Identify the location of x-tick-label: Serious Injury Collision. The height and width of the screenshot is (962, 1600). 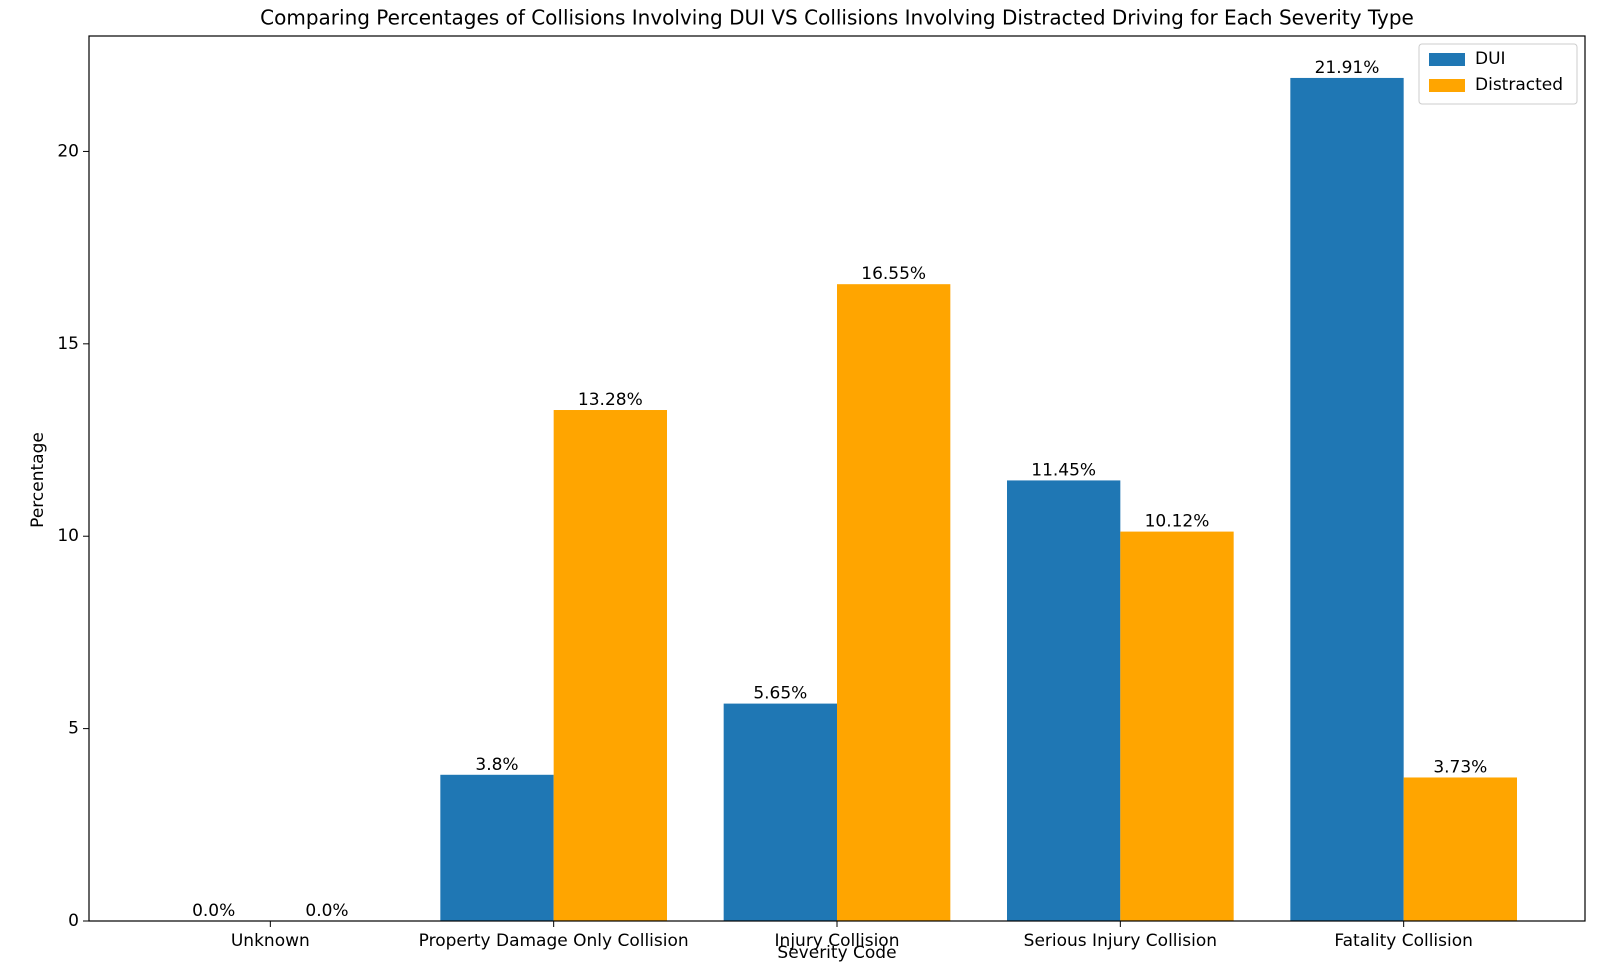
(1120, 941).